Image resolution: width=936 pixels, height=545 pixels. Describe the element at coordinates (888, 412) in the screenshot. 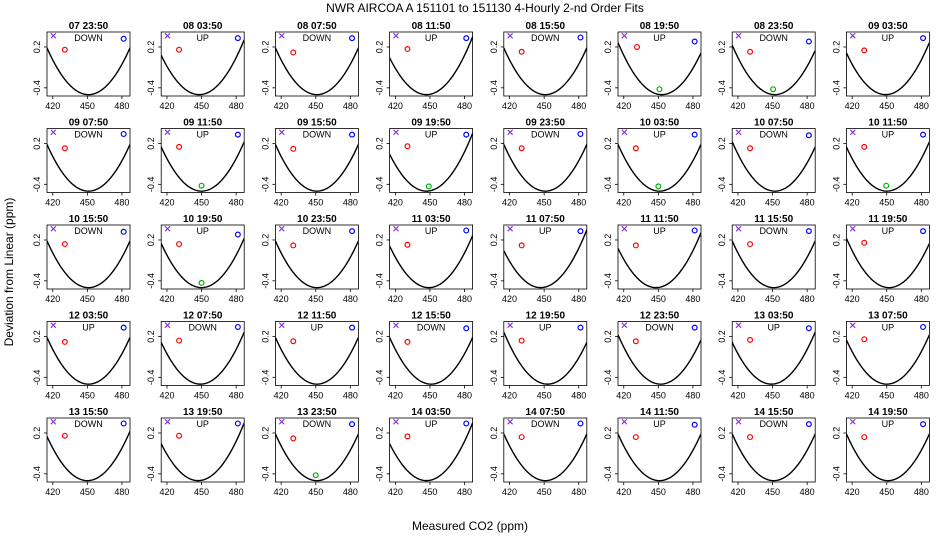

I see `panel-title: 14 19:50` at that location.